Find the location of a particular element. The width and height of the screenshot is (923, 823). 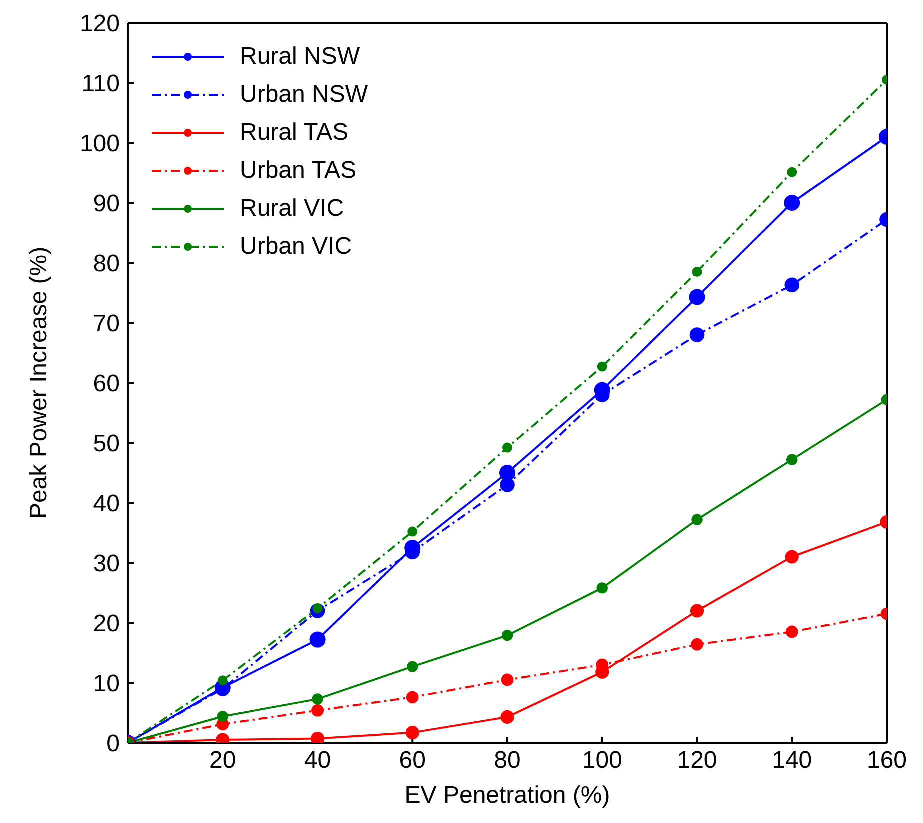

x-tick-label: 60 is located at coordinates (412, 760).